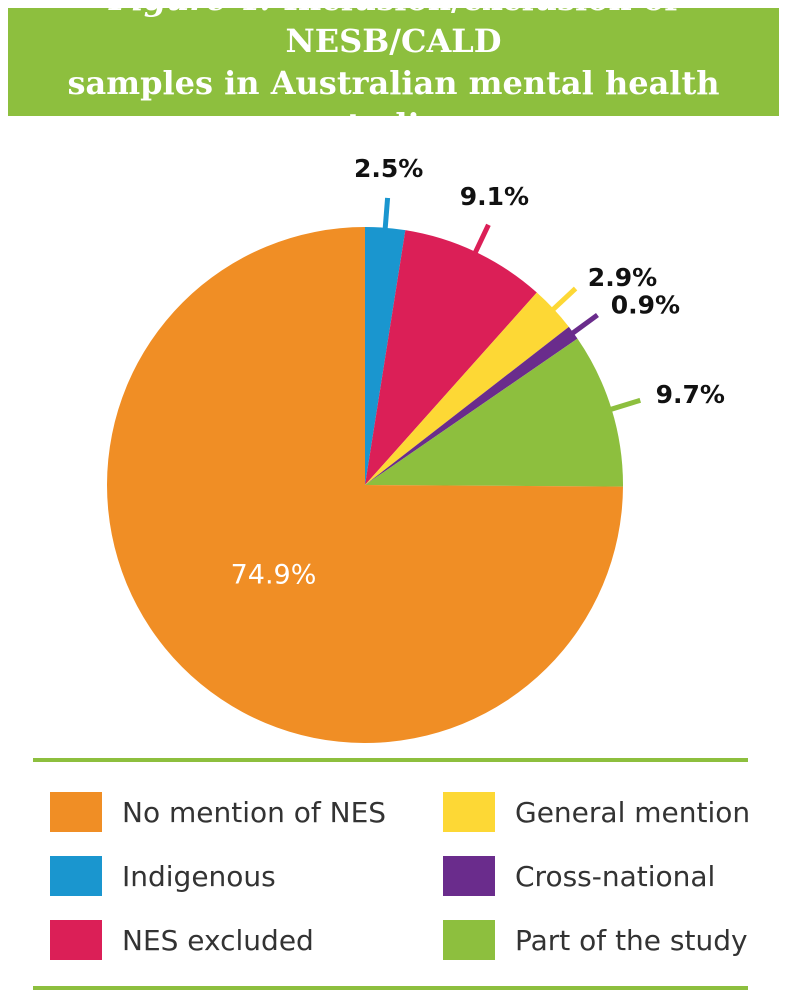 The width and height of the screenshot is (785, 1004). What do you see at coordinates (76, 876) in the screenshot?
I see `legend-swatch-indigenous` at bounding box center [76, 876].